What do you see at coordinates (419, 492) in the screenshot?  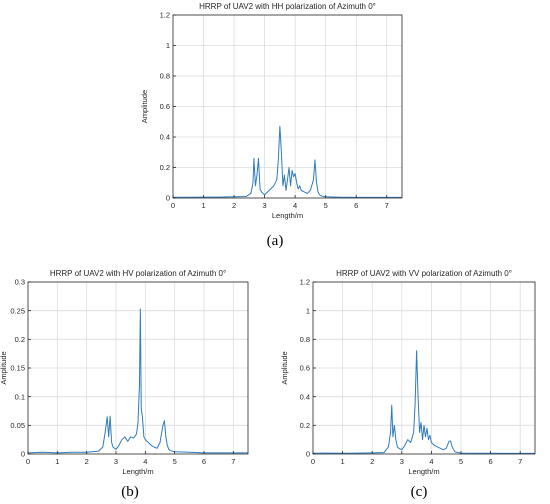 I see `caption-c: (c)` at bounding box center [419, 492].